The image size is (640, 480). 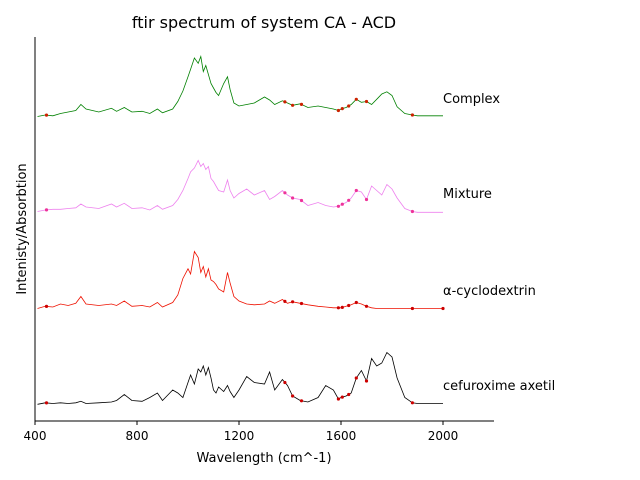 I want to click on x-ticks: 400 800 1200 1600 2000, so click(x=241, y=432).